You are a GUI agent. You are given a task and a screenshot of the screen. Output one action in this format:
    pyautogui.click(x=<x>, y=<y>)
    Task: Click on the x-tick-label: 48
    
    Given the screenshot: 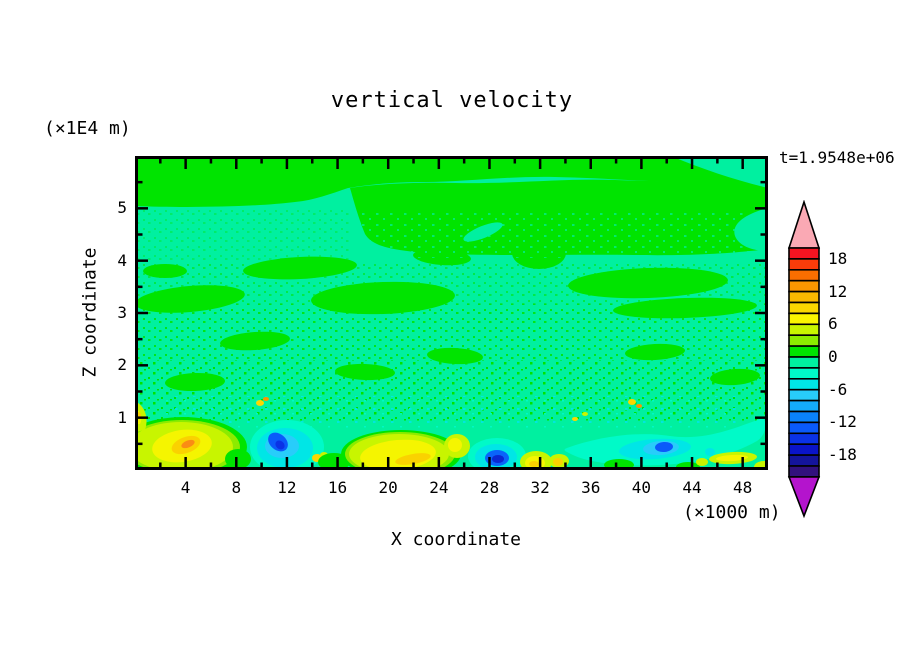 What is the action you would take?
    pyautogui.click(x=743, y=487)
    